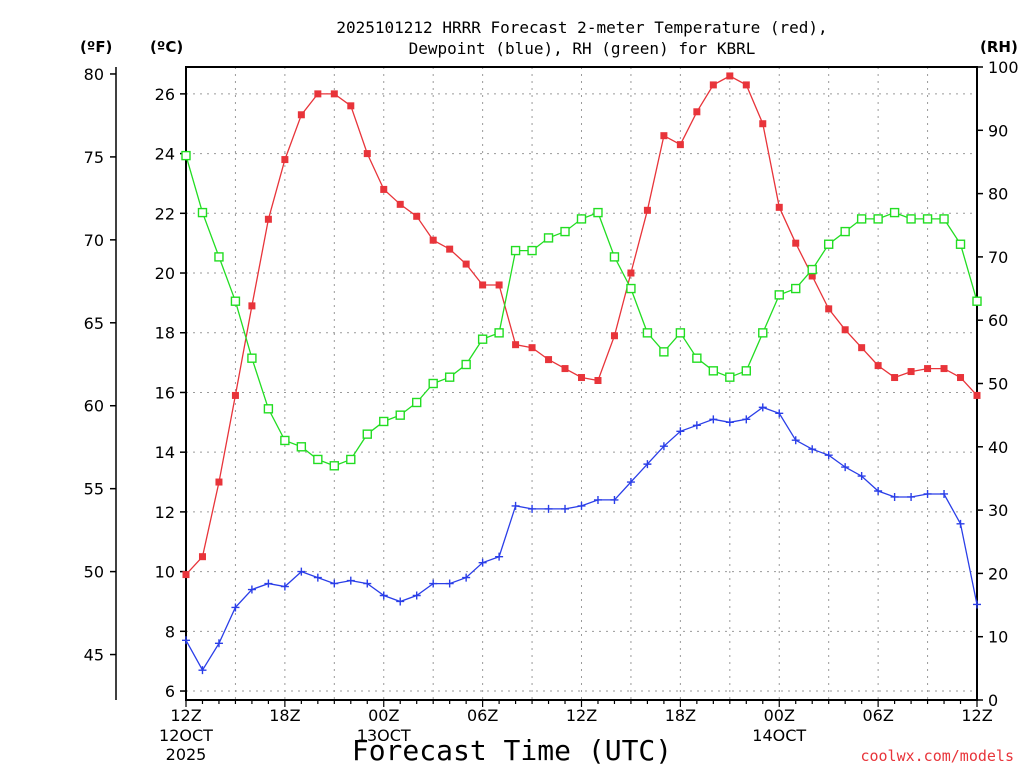  Describe the element at coordinates (96, 47) in the screenshot. I see `fahrenheit-unit-label: (ºF)` at that location.